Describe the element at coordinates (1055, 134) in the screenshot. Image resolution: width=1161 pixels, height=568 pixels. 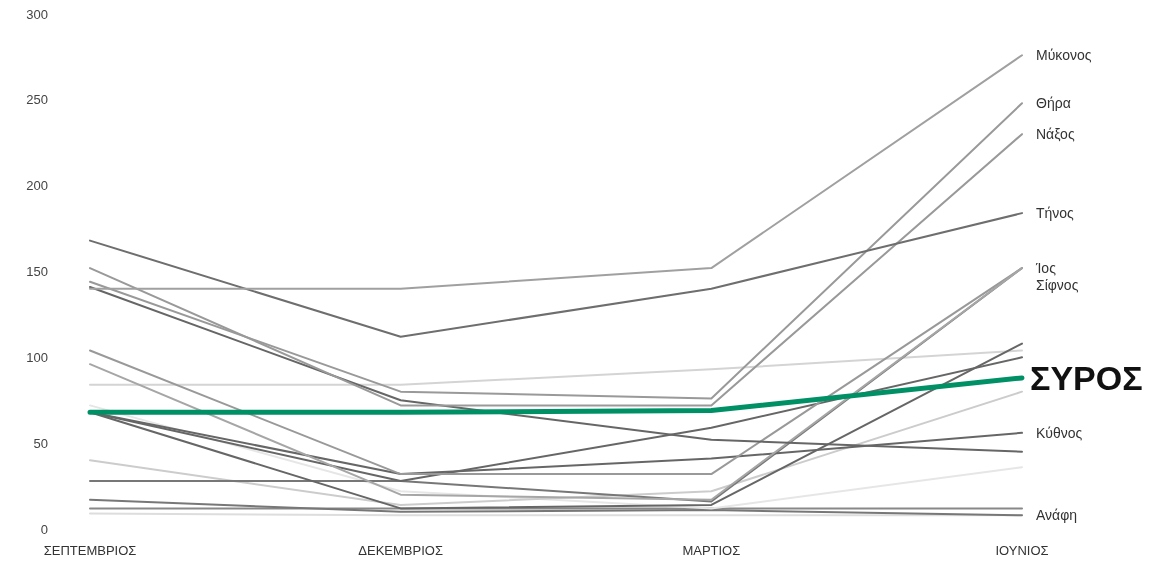
I see `series-label: Νάξος` at that location.